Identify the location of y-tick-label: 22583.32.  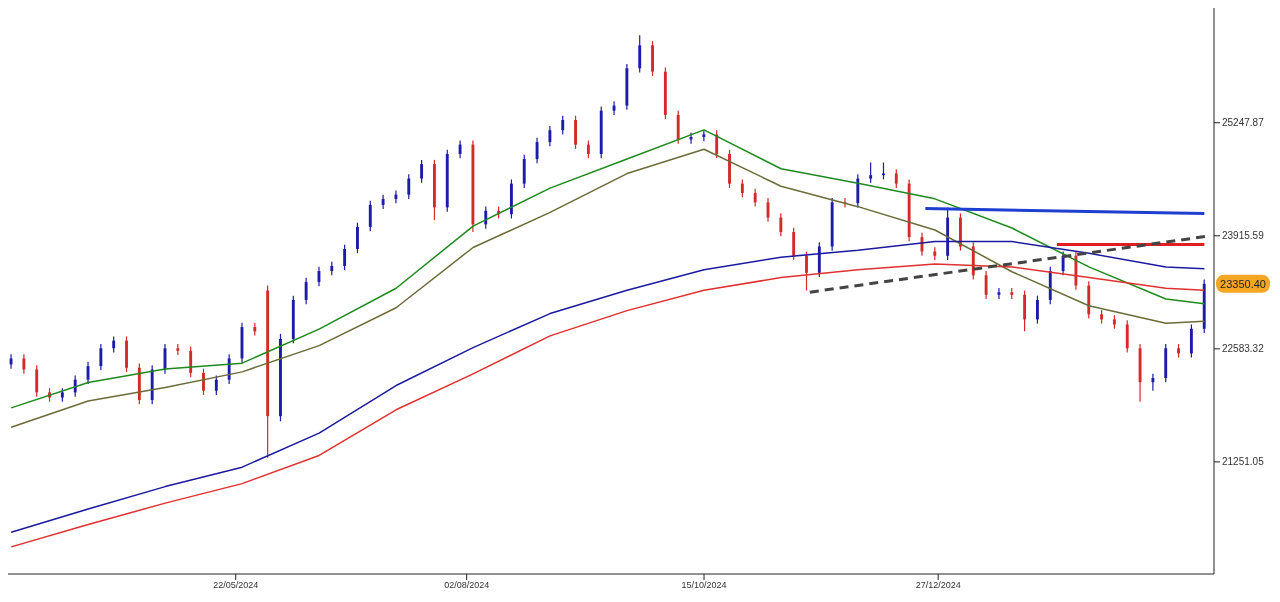
(1243, 349).